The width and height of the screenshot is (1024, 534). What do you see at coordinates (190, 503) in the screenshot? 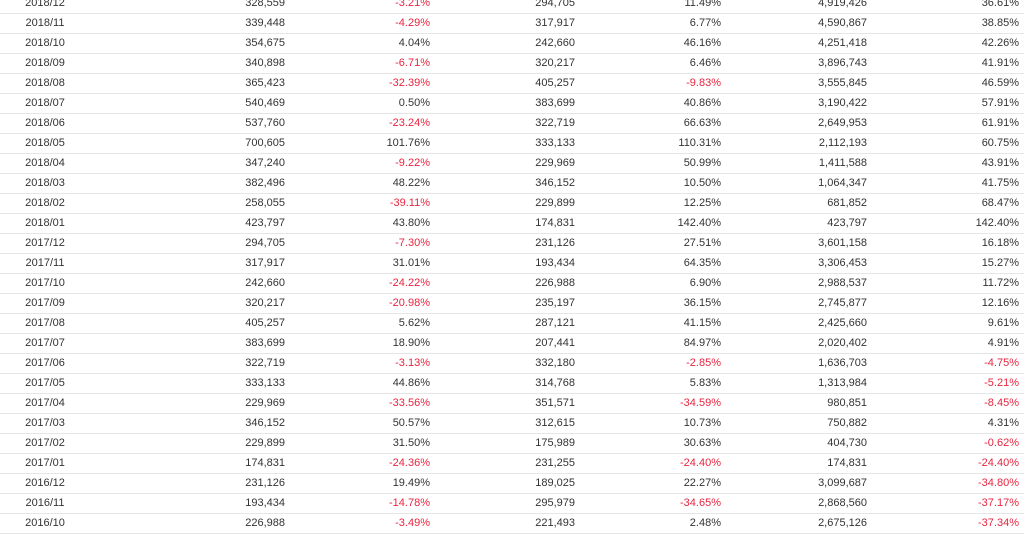
I see `volume-cell: 193,434` at bounding box center [190, 503].